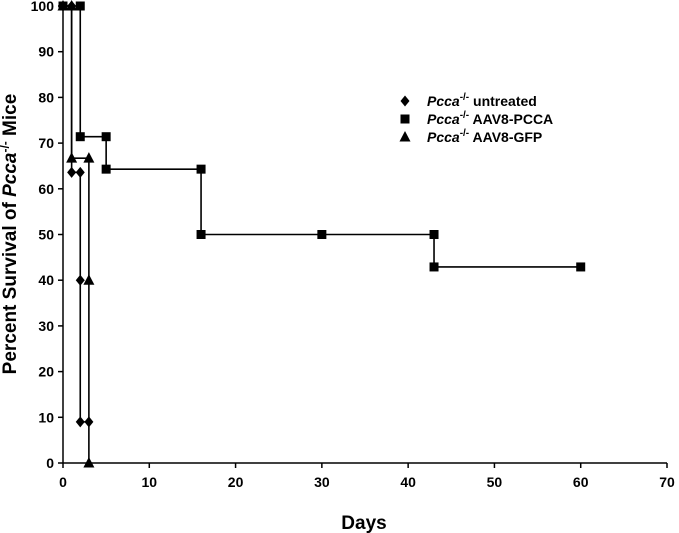 The height and width of the screenshot is (533, 679). Describe the element at coordinates (10, 285) in the screenshot. I see `y-axis-title-prefix: Percent Survival of` at that location.